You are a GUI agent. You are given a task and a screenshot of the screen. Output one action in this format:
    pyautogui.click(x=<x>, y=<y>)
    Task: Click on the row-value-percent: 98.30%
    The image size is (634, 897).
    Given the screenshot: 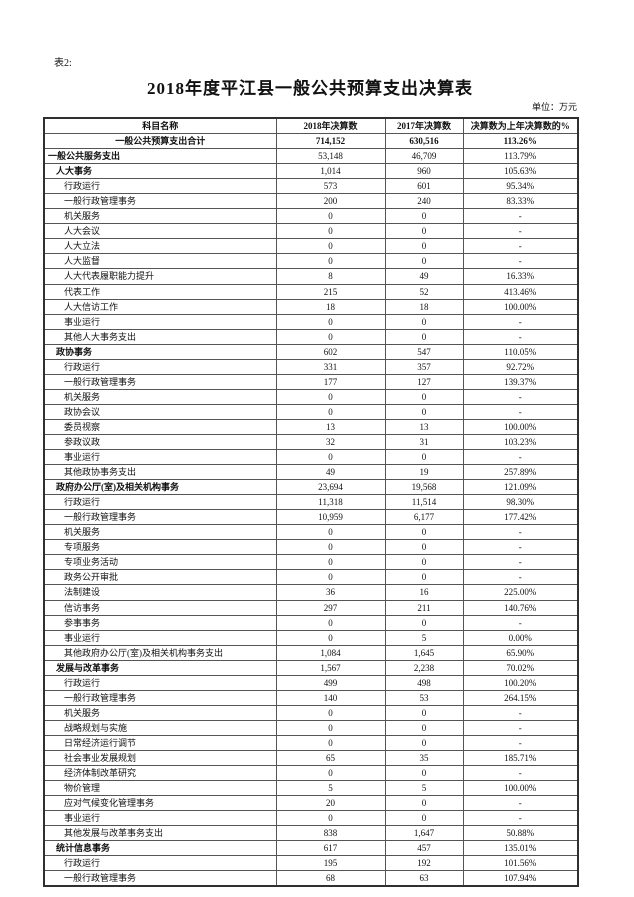 What is the action you would take?
    pyautogui.click(x=520, y=502)
    